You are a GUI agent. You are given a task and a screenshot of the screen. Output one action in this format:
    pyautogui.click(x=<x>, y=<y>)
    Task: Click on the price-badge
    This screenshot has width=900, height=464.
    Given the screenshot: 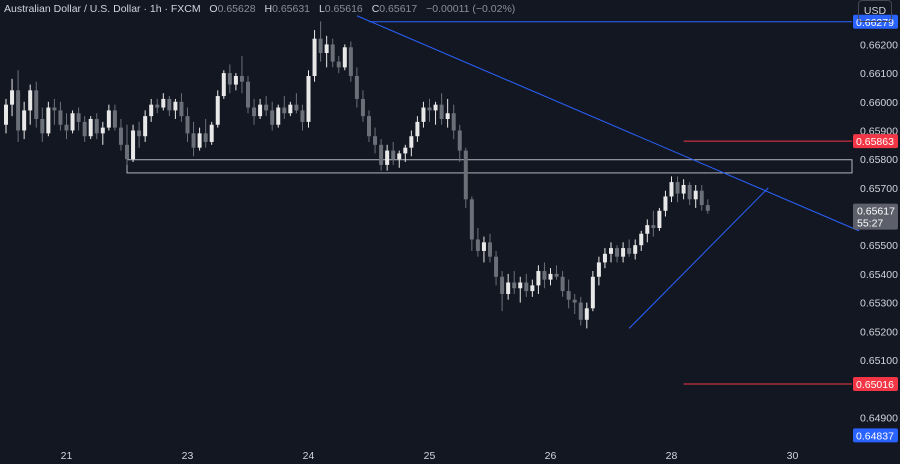 What is the action you would take?
    pyautogui.click(x=875, y=435)
    